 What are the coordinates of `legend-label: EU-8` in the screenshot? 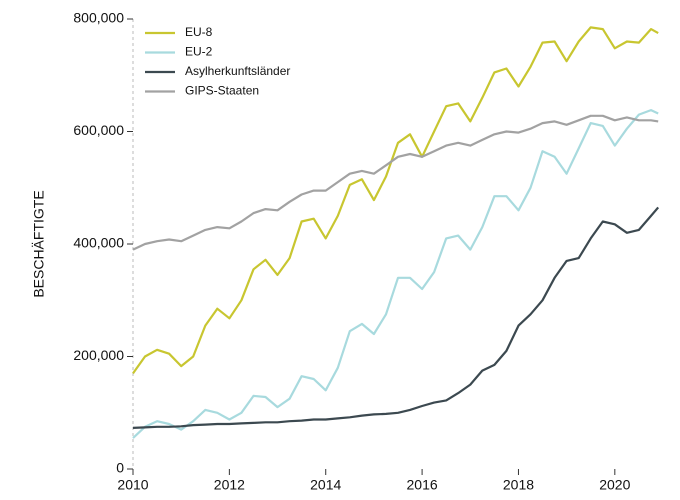 It's located at (199, 32).